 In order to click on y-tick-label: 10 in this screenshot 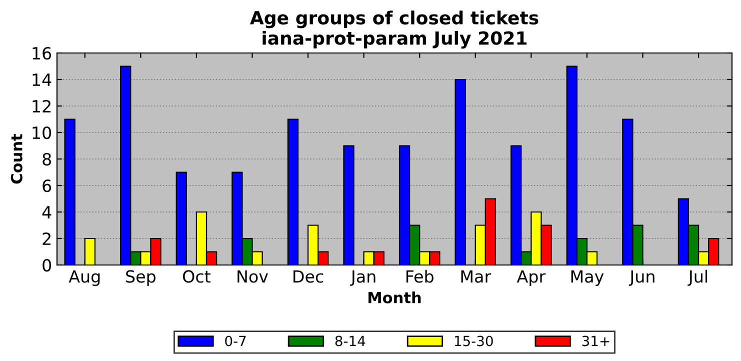, I will do `click(42, 133)`.